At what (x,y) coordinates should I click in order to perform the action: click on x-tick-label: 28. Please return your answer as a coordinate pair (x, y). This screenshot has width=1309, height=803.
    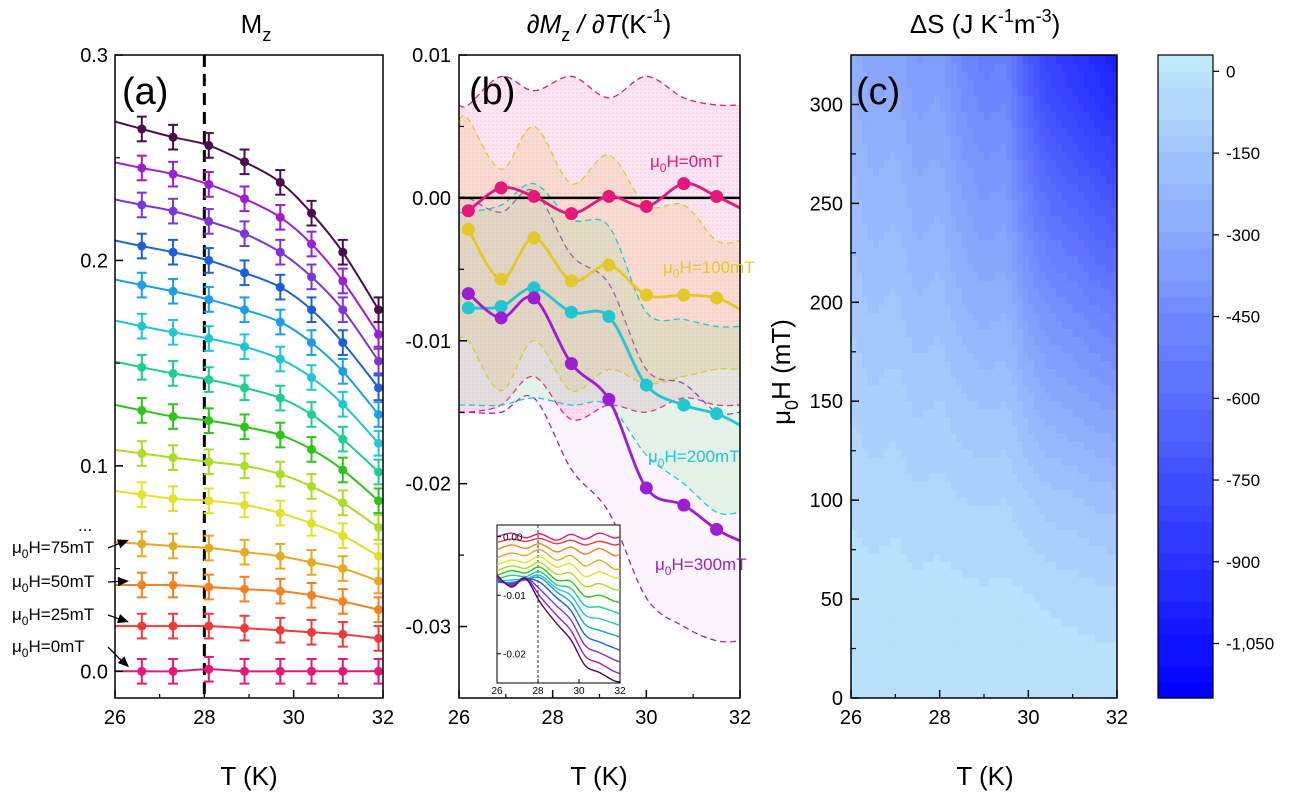
    Looking at the image, I should click on (940, 718).